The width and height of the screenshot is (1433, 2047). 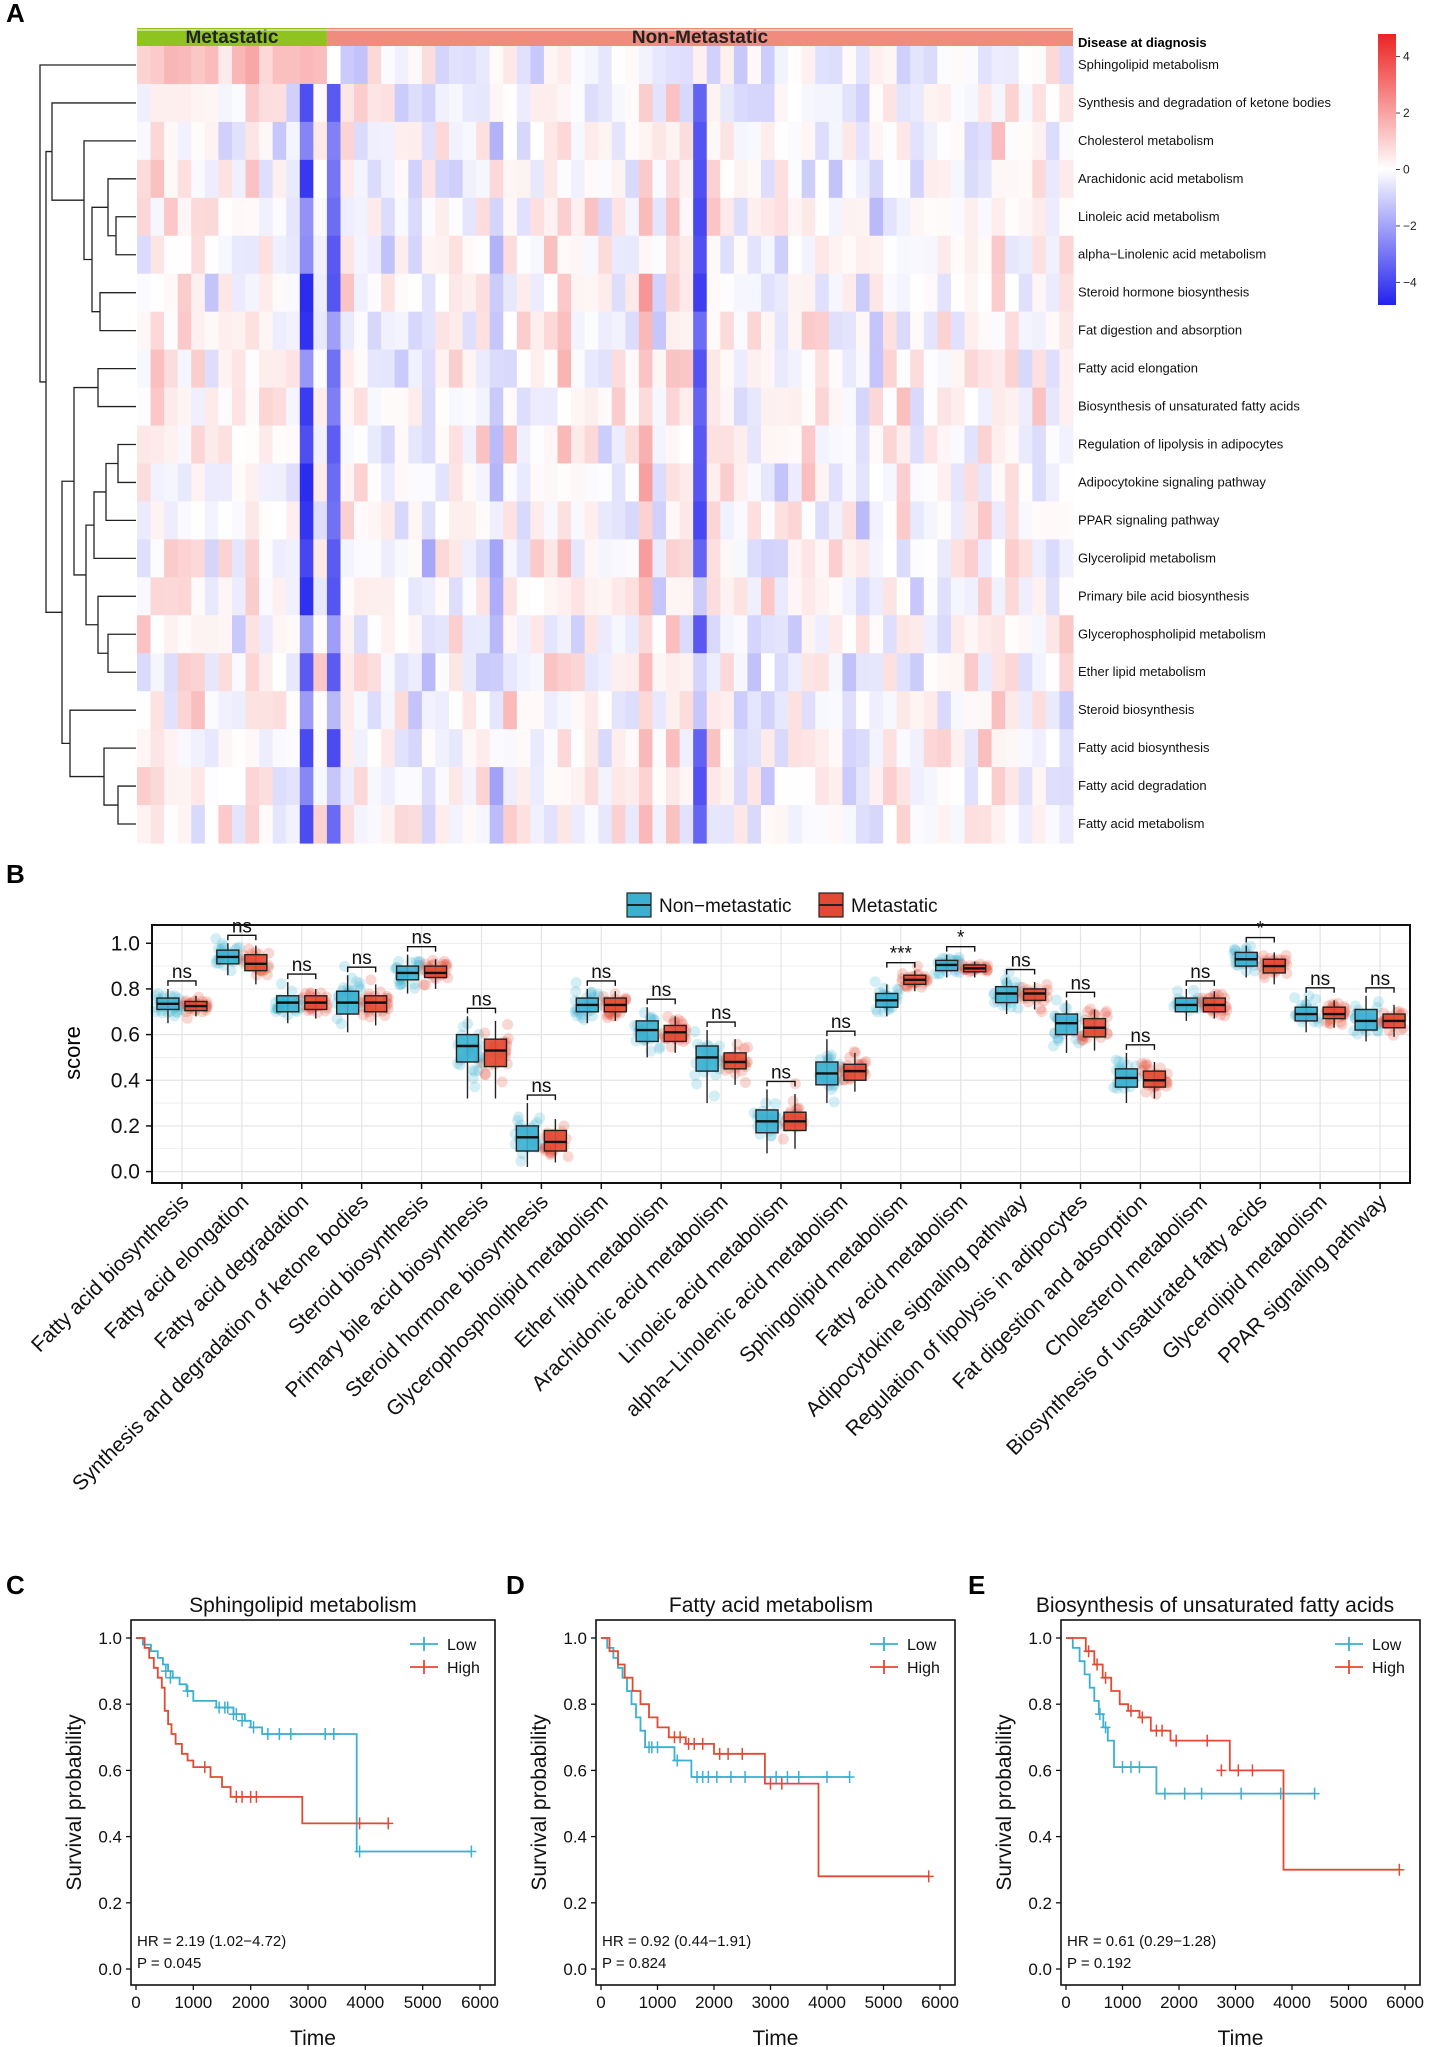 I want to click on significance-bracket, so click(x=1380, y=990).